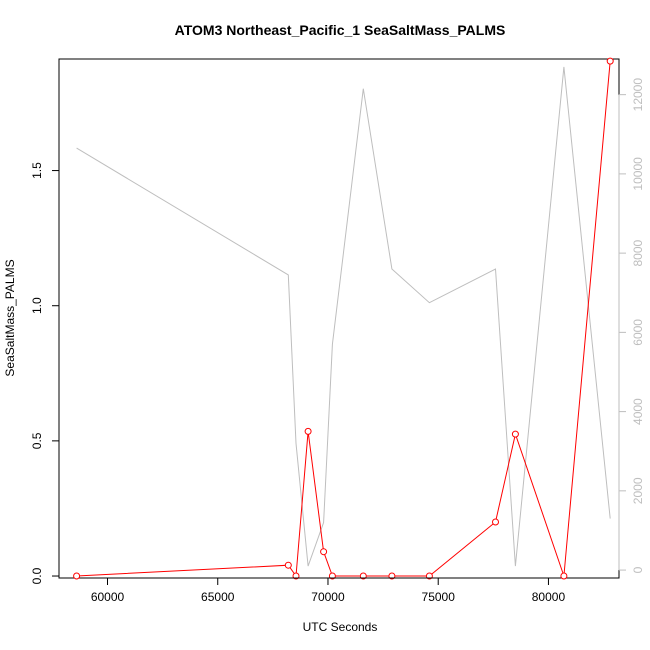  I want to click on y-tick-label: 0.5, so click(37, 440).